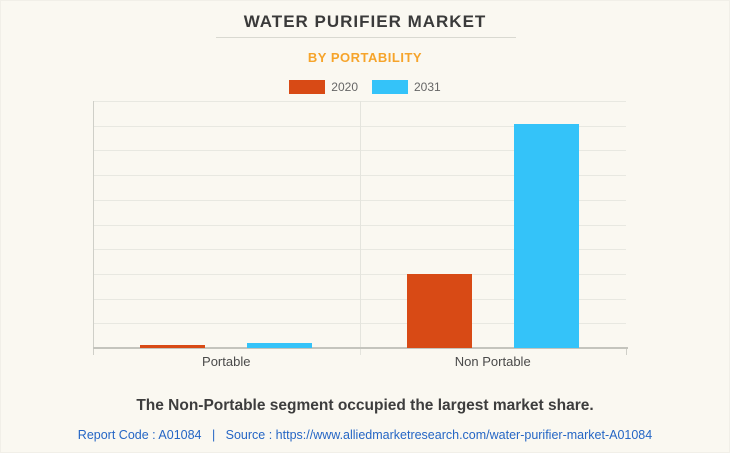 This screenshot has height=453, width=730. Describe the element at coordinates (249, 435) in the screenshot. I see `source-label: Source :` at that location.